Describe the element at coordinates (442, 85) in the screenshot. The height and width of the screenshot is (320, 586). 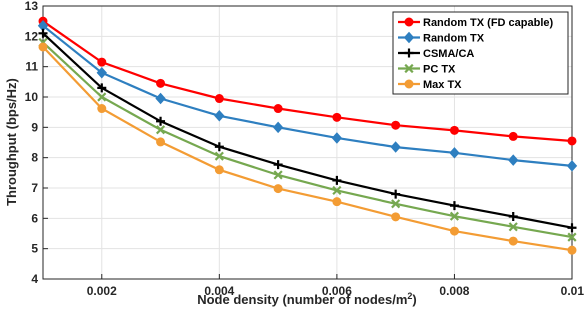
I see `legend-label: Max TX` at that location.